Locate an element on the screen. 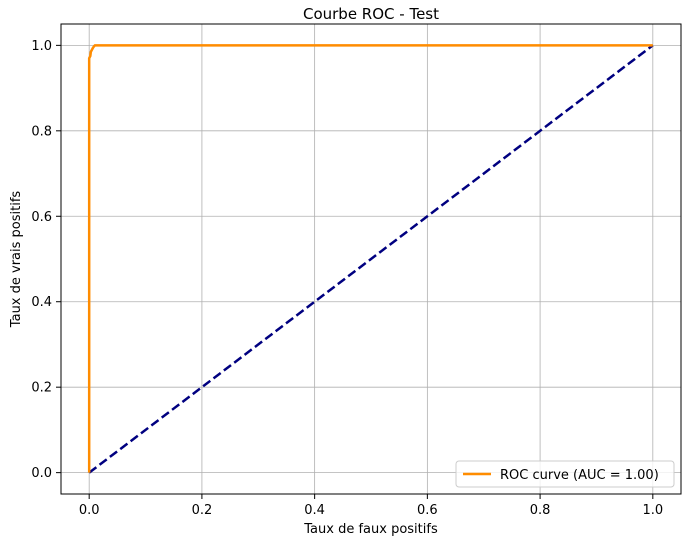 The height and width of the screenshot is (547, 691). x-axis-label: Taux de faux positifs is located at coordinates (370, 529).